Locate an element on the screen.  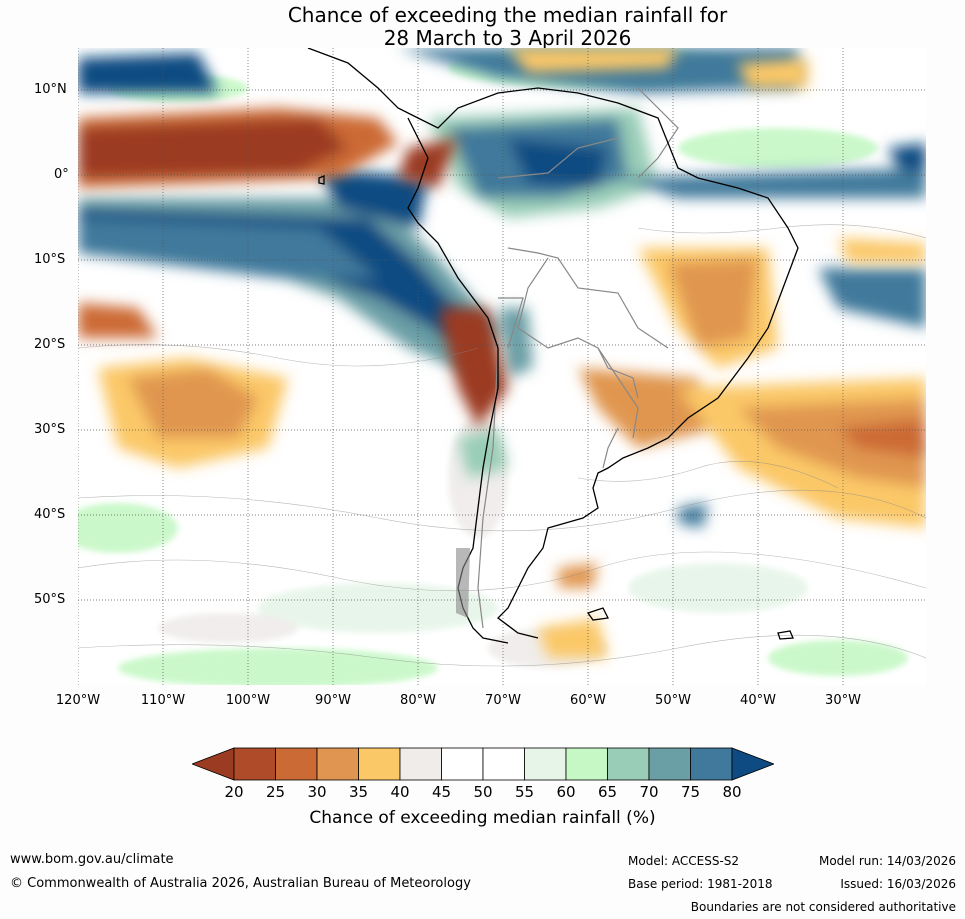
colorbar-tick-70: 70 is located at coordinates (649, 792).